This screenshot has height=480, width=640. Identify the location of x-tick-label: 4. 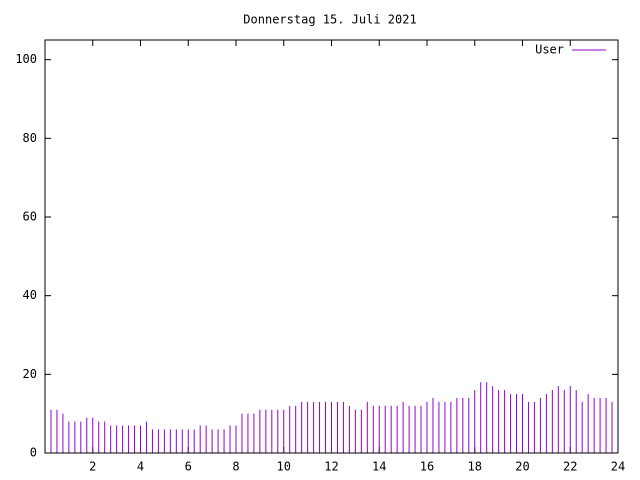
(140, 467).